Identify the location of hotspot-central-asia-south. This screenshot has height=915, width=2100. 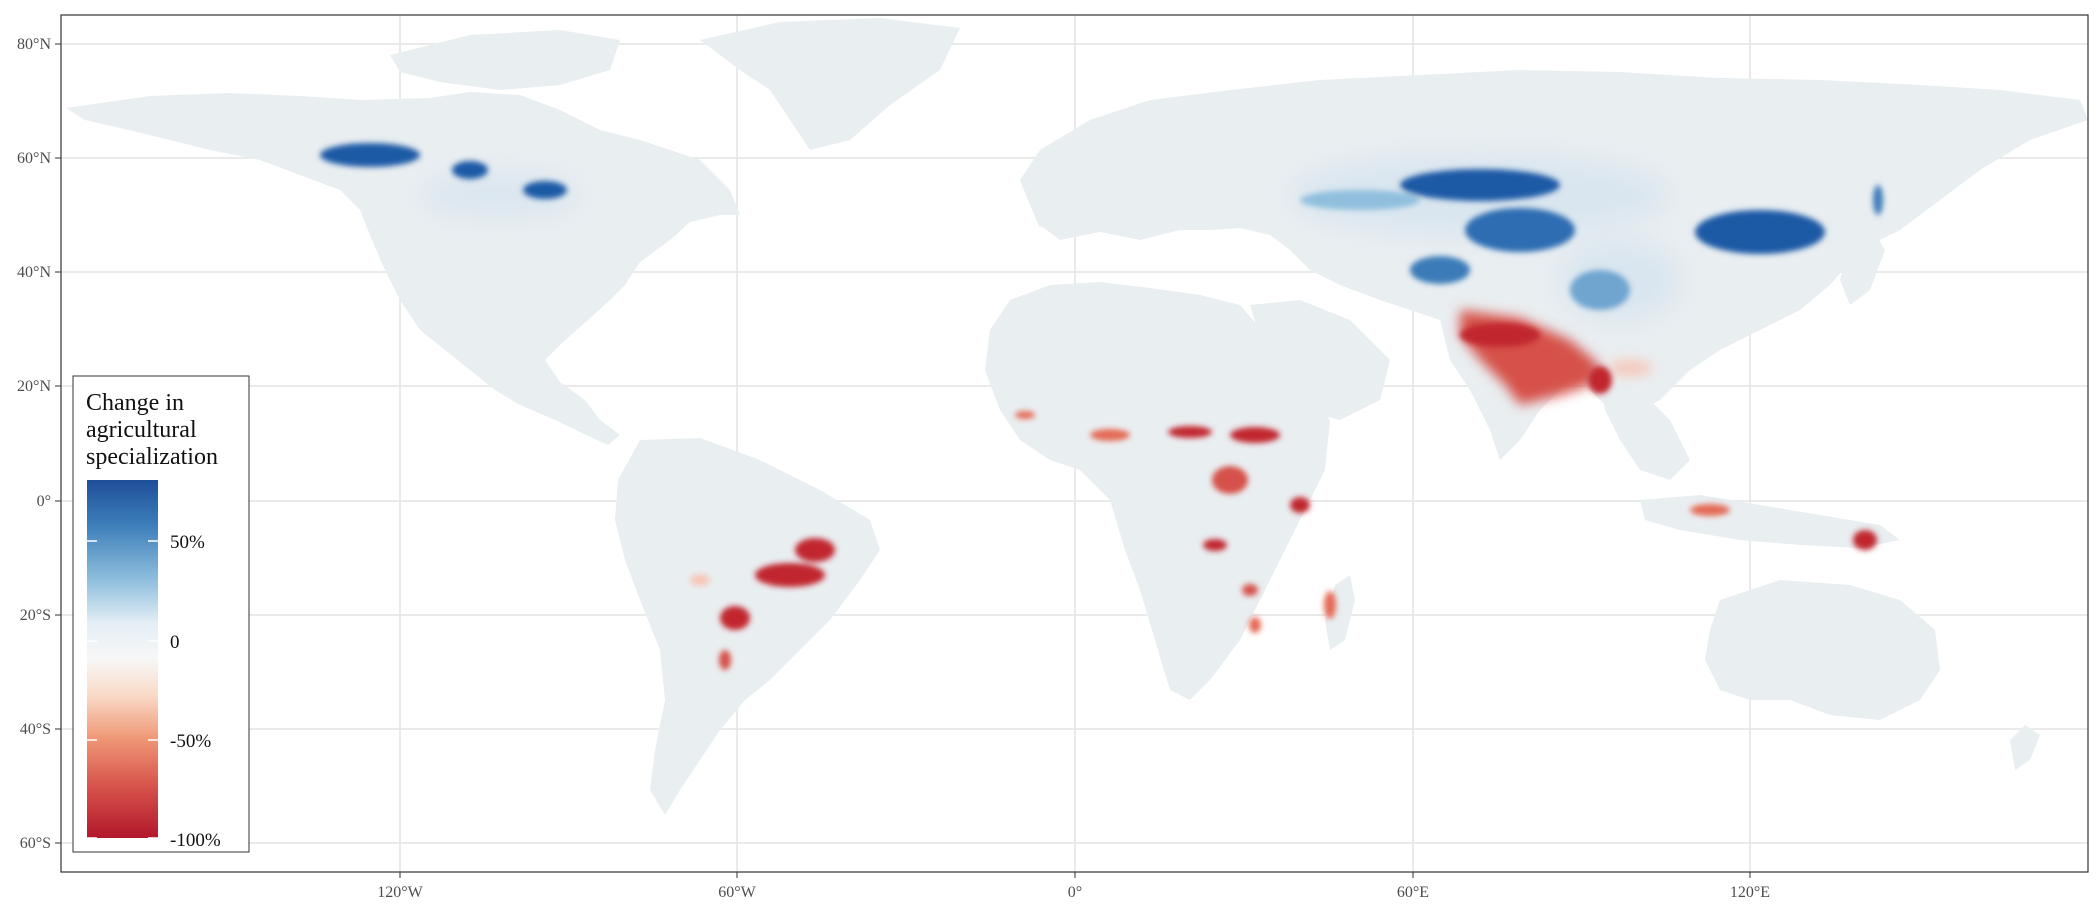
(1440, 270).